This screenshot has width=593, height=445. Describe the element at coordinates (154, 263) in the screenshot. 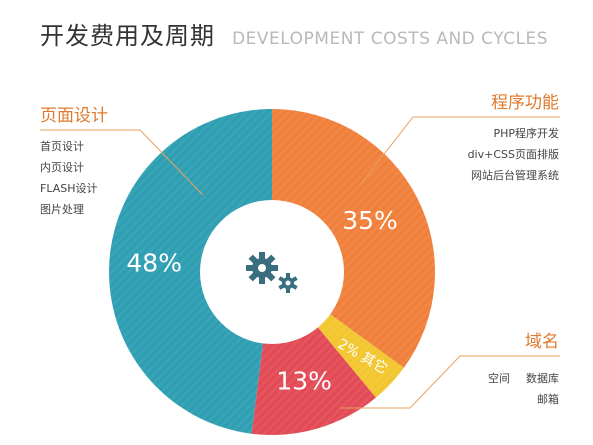

I see `slice-label: 48%` at that location.